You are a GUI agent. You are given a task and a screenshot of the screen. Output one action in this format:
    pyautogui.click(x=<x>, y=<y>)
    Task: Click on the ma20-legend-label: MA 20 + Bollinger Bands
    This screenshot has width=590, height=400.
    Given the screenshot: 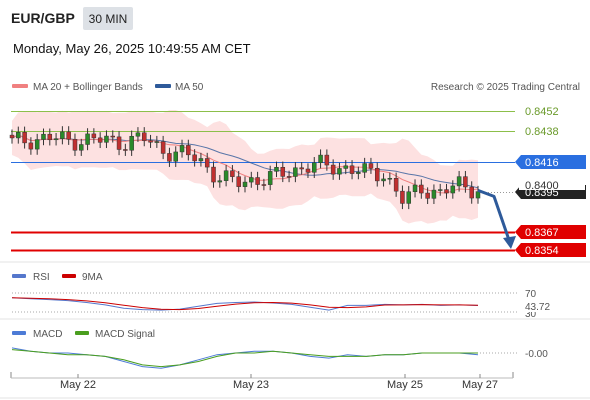 What is the action you would take?
    pyautogui.click(x=88, y=87)
    